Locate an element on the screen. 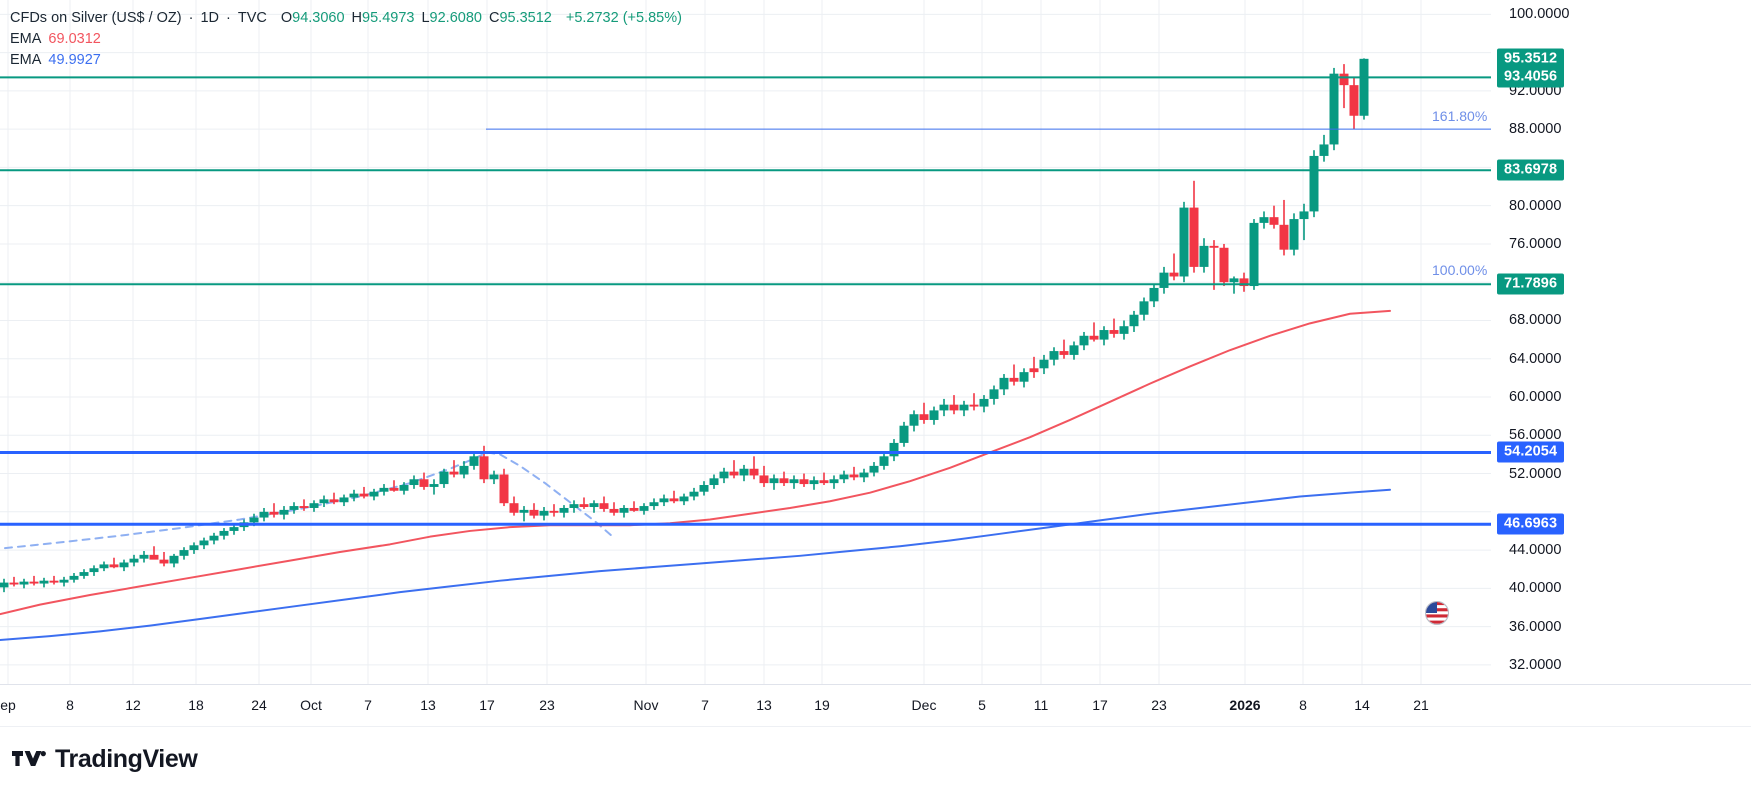 This screenshot has width=1751, height=796. change-value: +5.2732 (+5.85%) is located at coordinates (623, 18).